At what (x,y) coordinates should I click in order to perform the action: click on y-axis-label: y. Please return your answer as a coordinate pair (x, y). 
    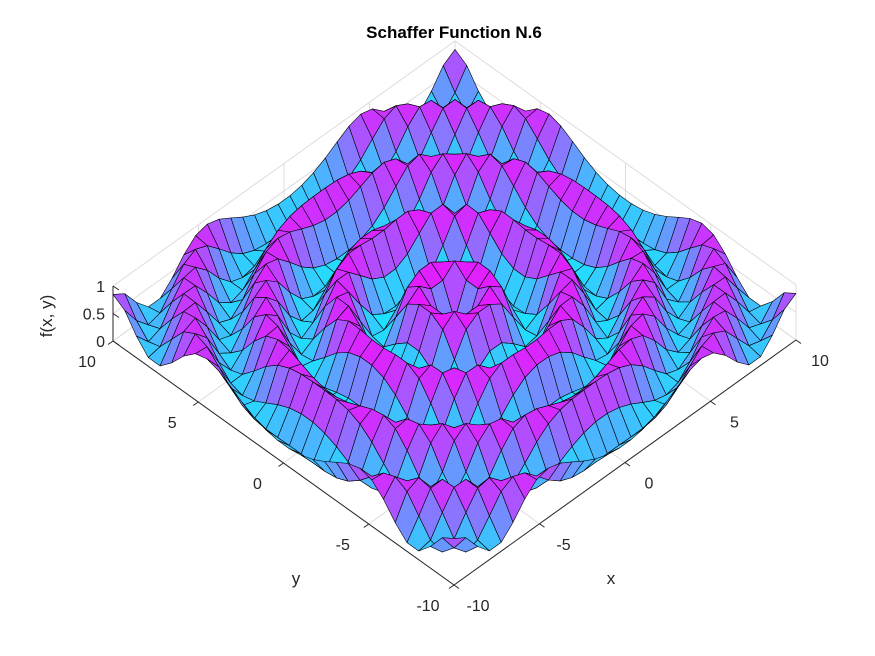
    Looking at the image, I should click on (296, 578).